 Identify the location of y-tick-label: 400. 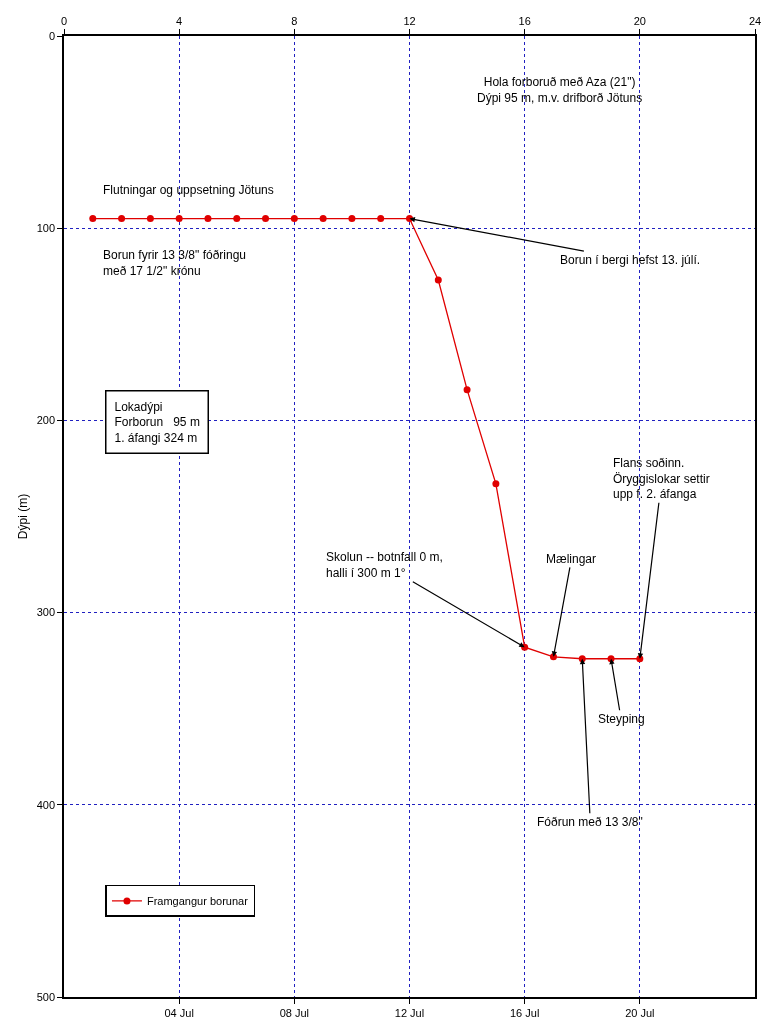
(46, 804).